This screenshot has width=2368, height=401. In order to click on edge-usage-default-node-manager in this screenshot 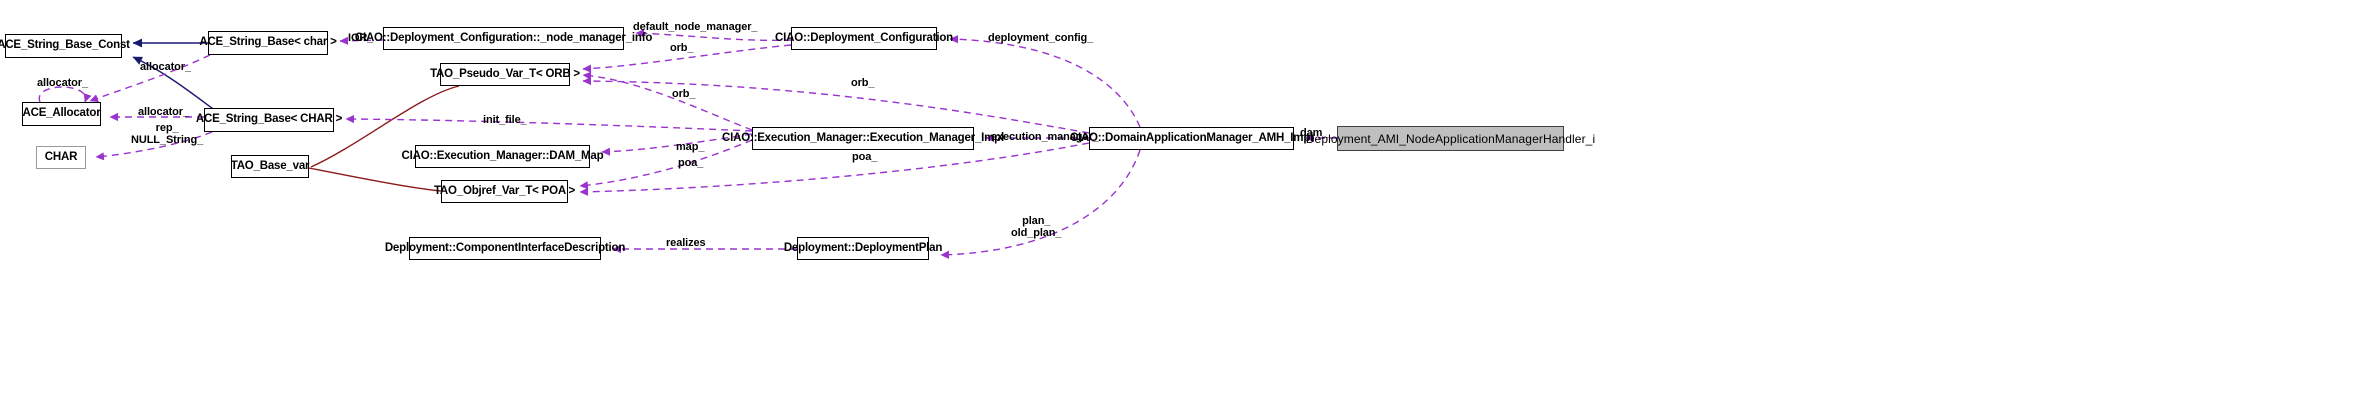, I will do `click(713, 35)`.